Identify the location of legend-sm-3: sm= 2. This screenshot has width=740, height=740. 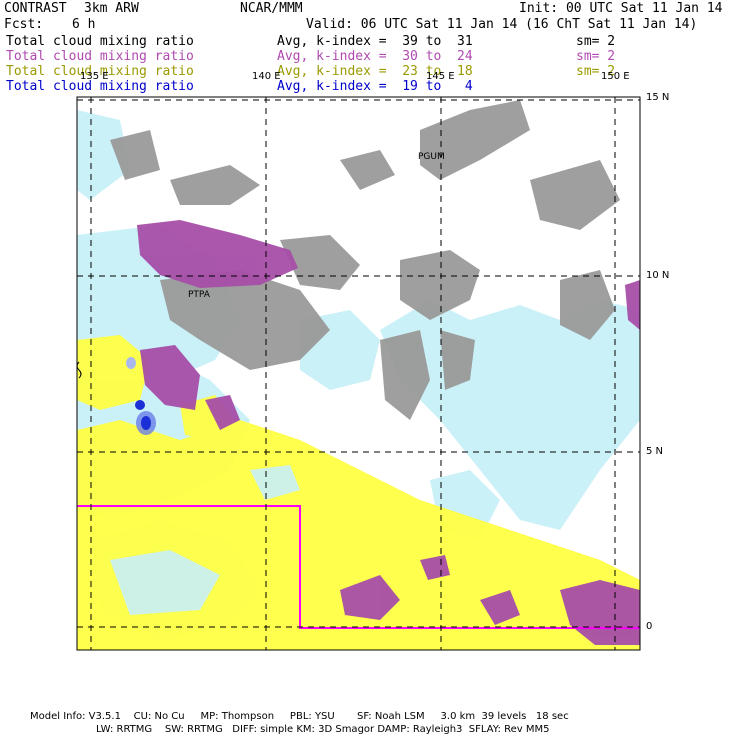
(596, 71).